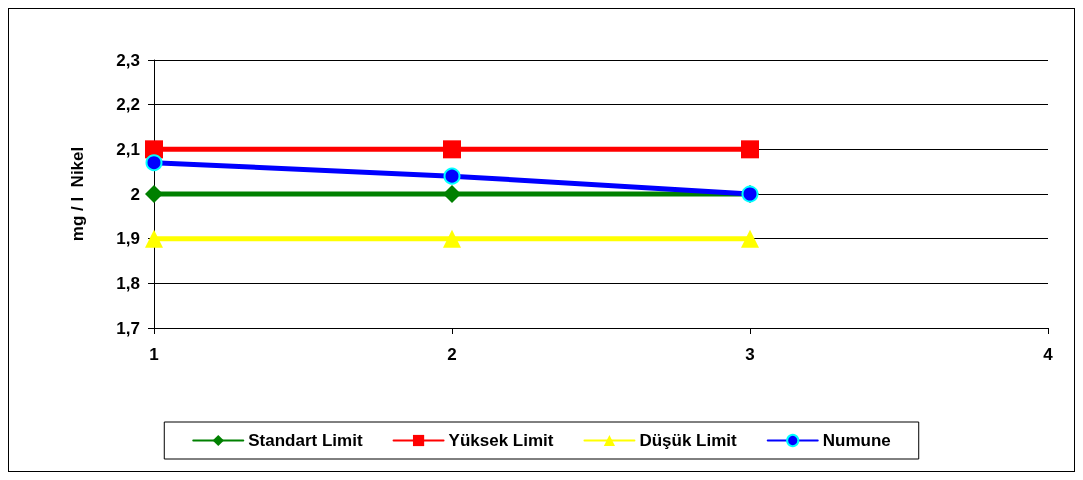 The image size is (1083, 480). I want to click on legend-label: Numune, so click(856, 440).